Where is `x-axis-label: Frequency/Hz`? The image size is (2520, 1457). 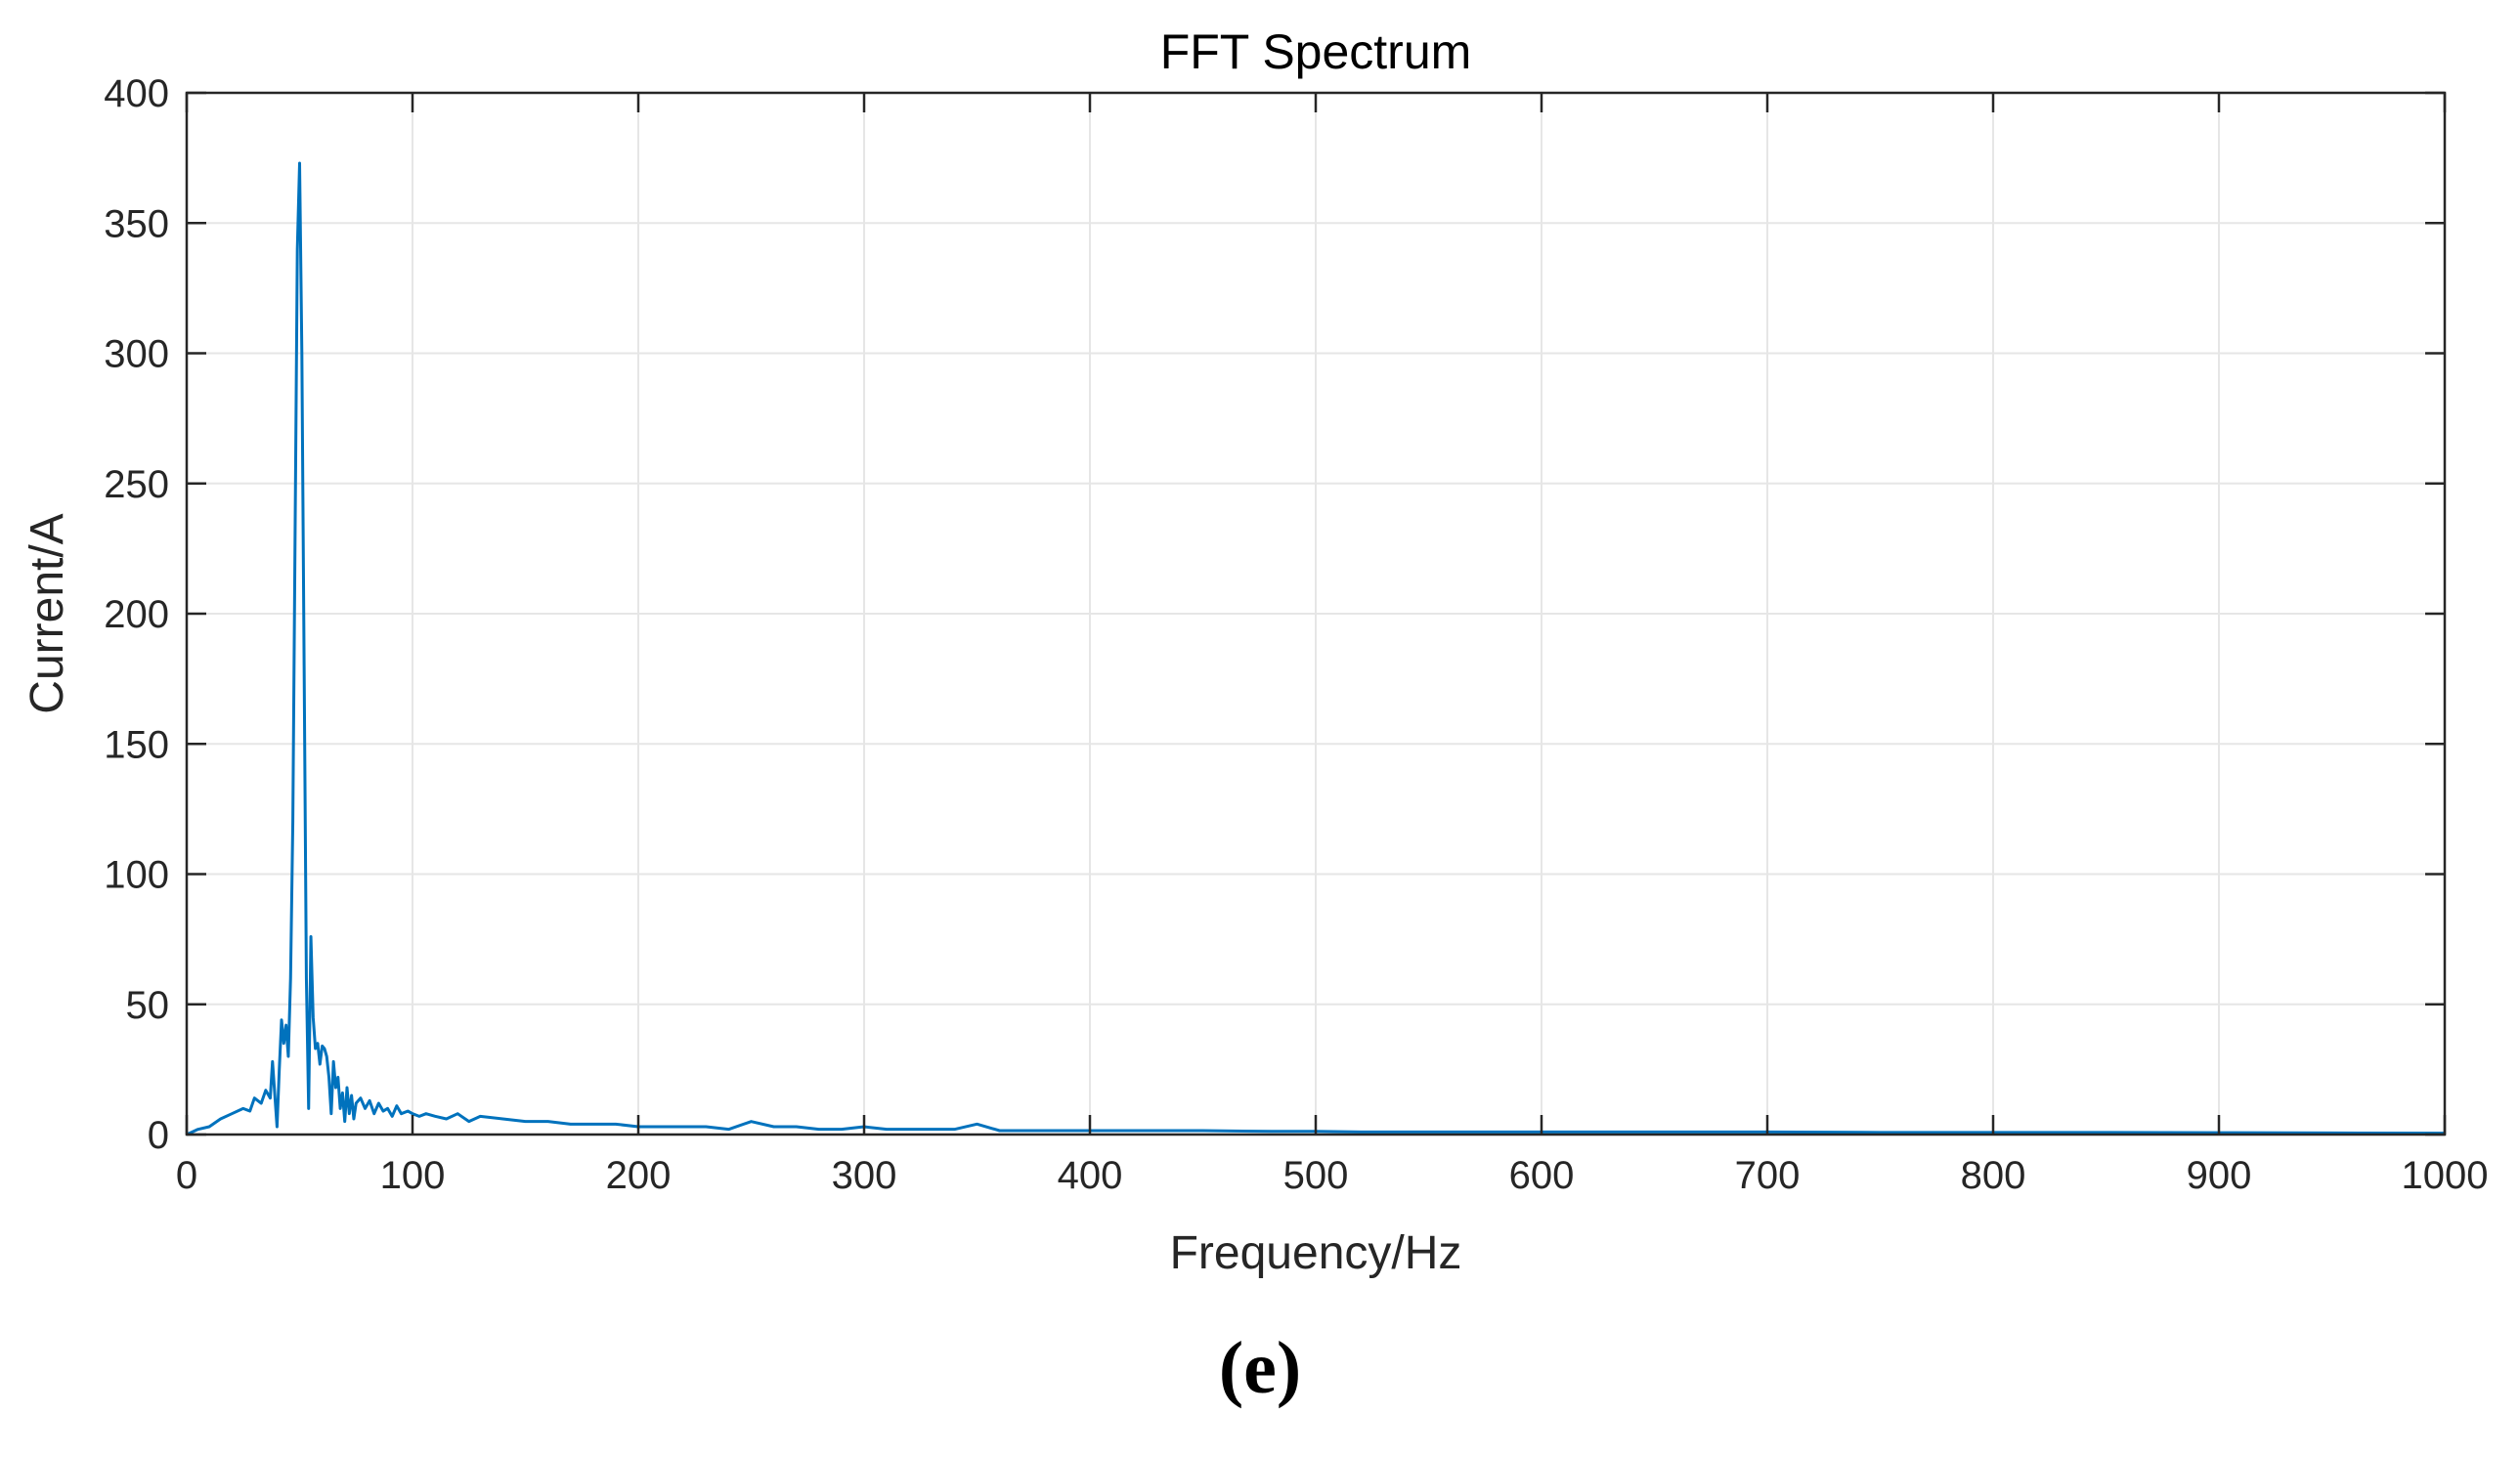
x-axis-label: Frequency/Hz is located at coordinates (1316, 1253).